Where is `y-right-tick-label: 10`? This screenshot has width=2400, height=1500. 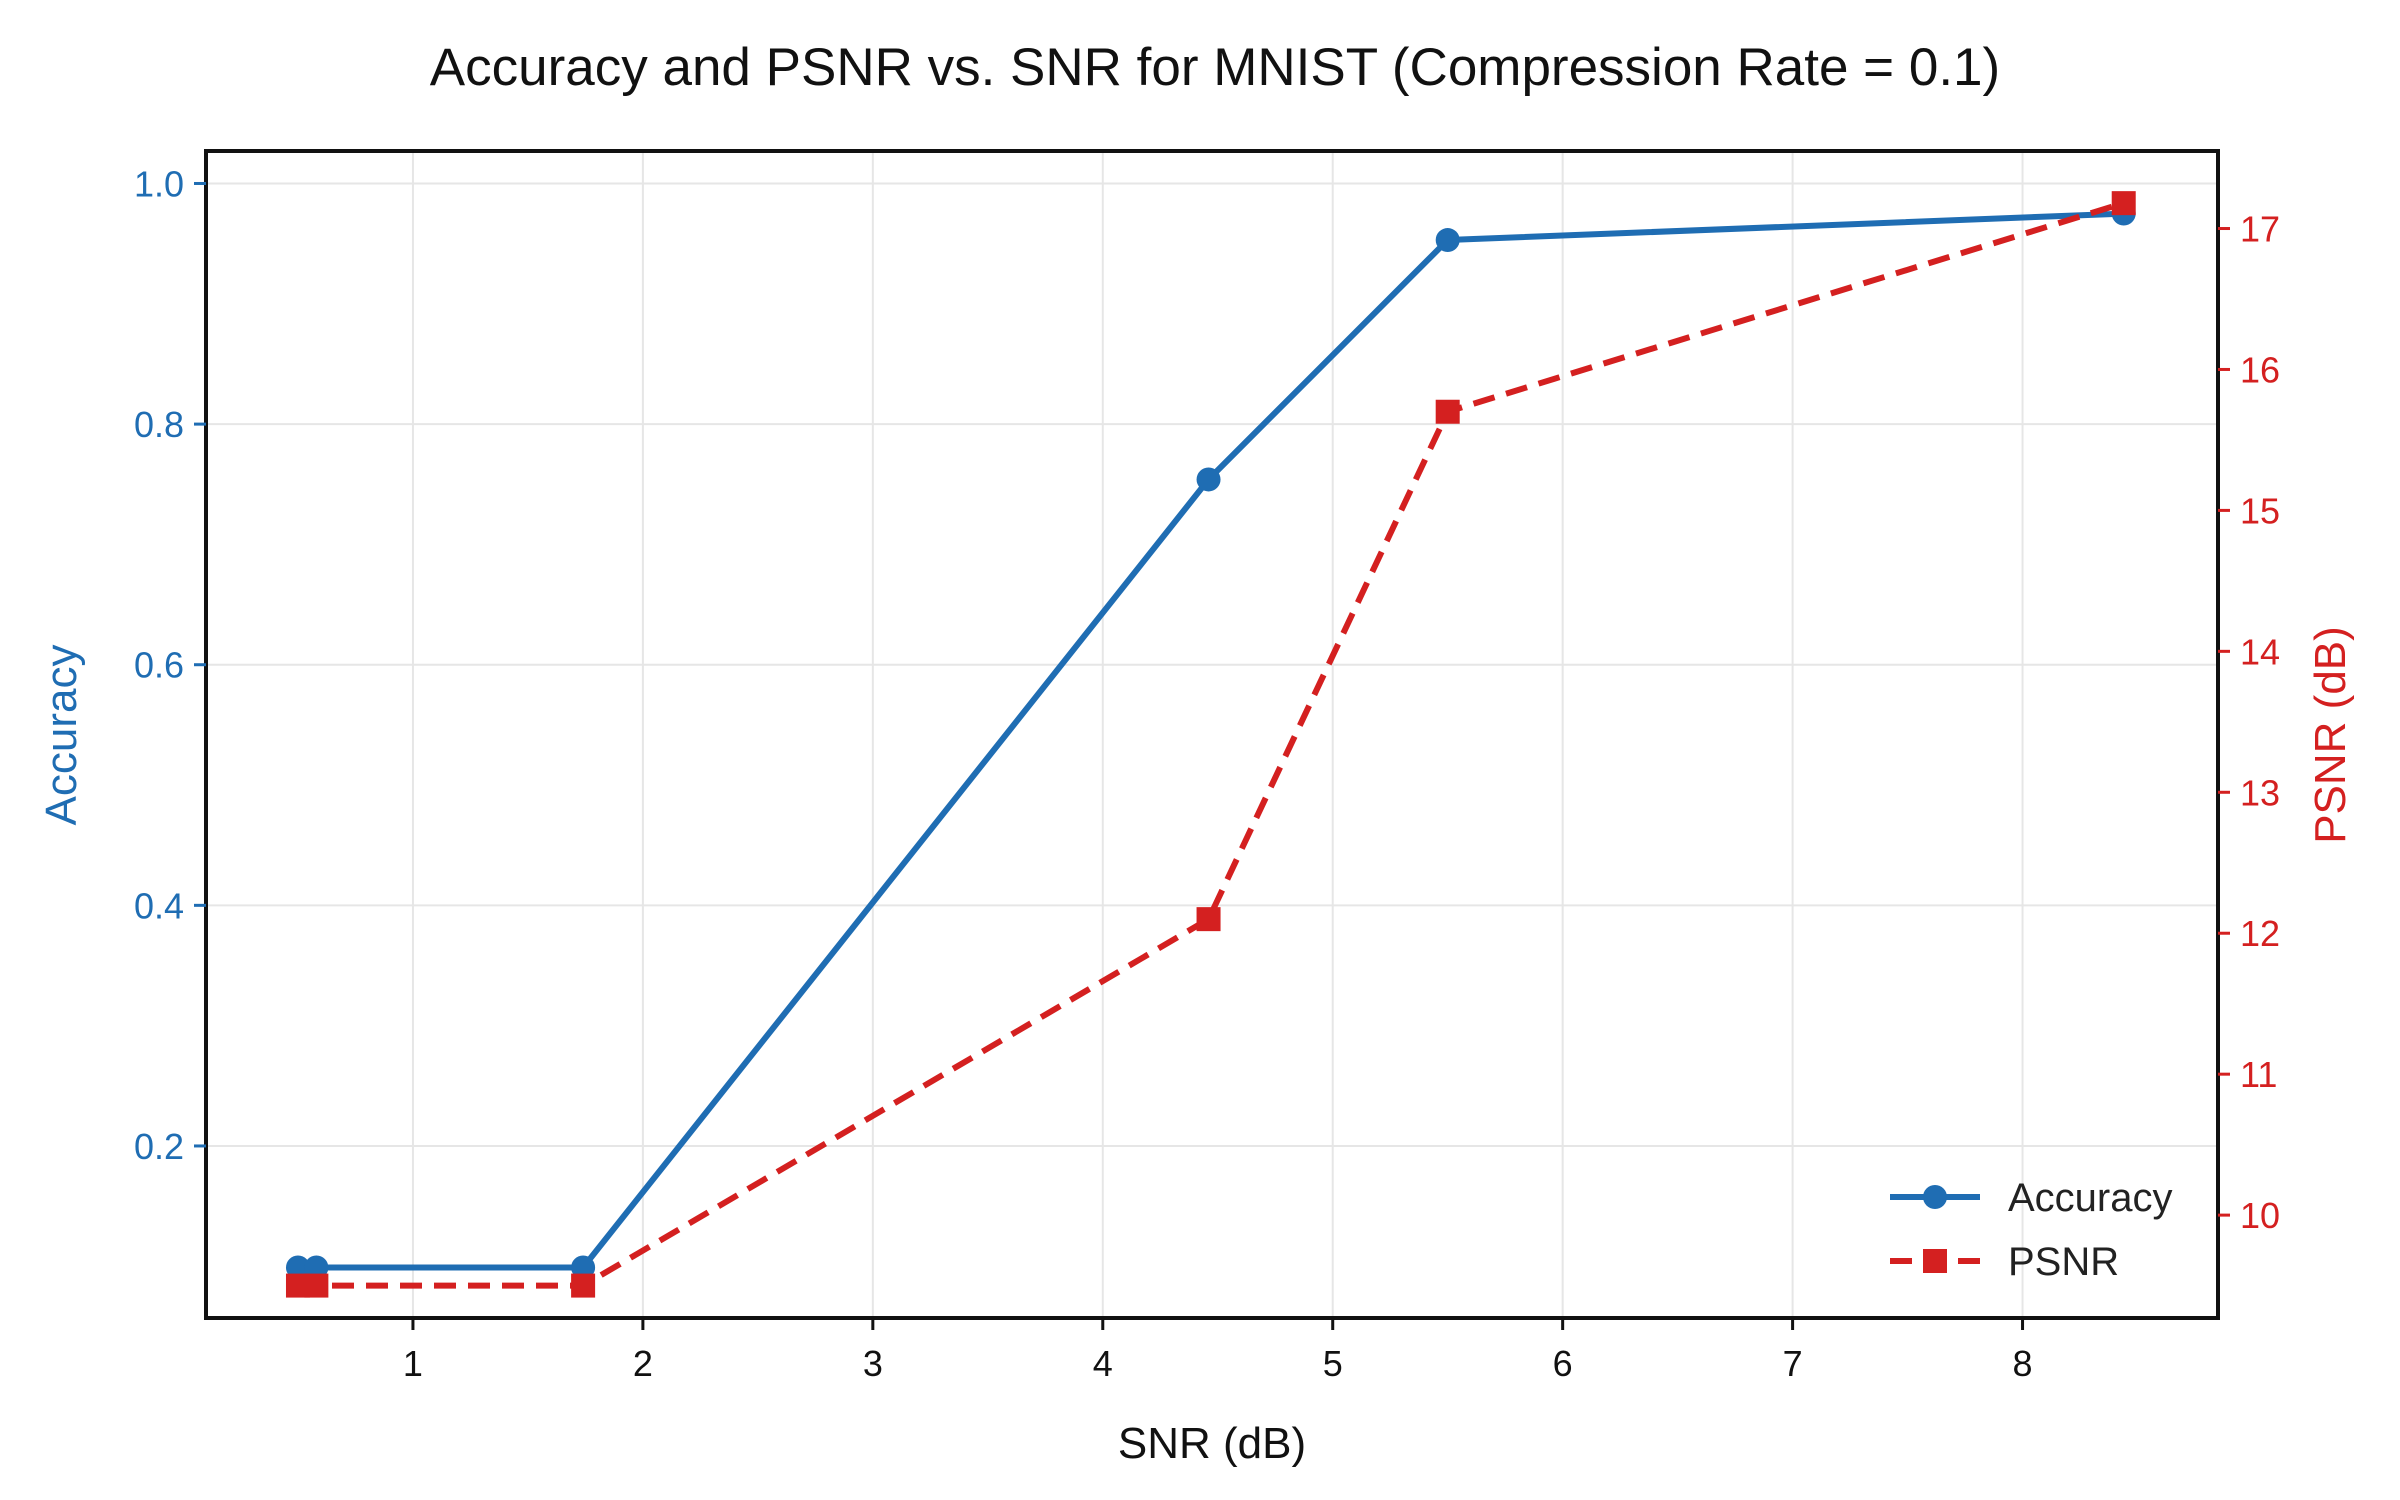
y-right-tick-label: 10 is located at coordinates (2260, 1215).